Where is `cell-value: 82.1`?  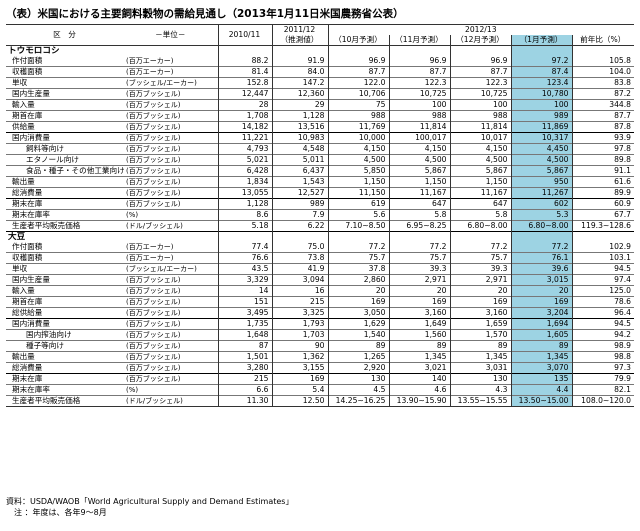 cell-value: 82.1 is located at coordinates (603, 390).